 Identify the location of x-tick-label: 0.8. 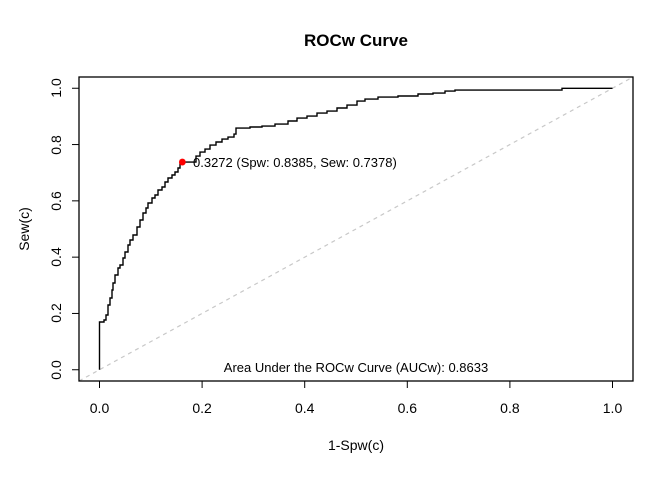
(510, 408).